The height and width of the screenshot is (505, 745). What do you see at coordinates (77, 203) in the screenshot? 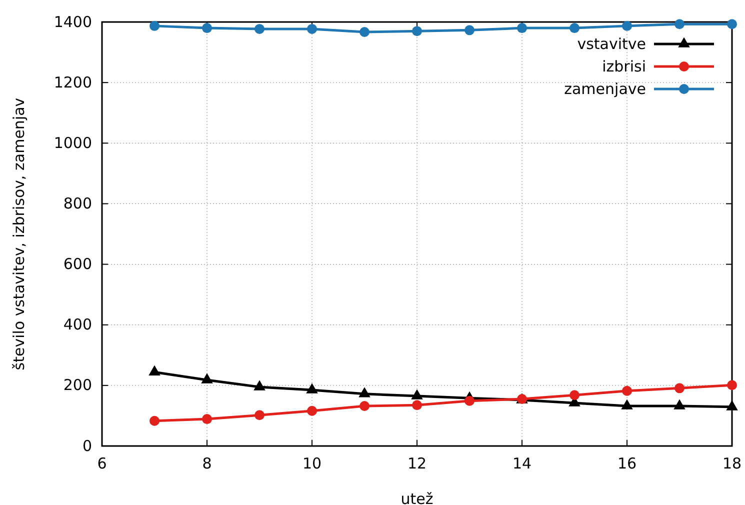
I see `y-tick-label: 800` at bounding box center [77, 203].